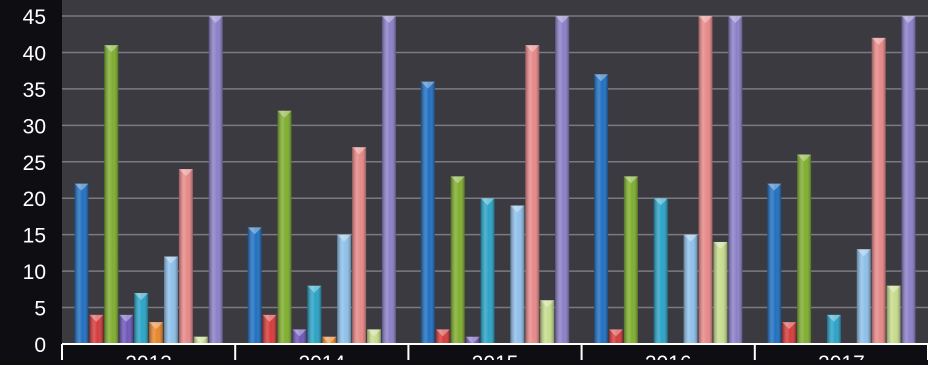 This screenshot has width=928, height=365. What do you see at coordinates (34, 181) in the screenshot?
I see `y-axis-ticks: 0 5 10 15 20 25 30 35 40 45` at bounding box center [34, 181].